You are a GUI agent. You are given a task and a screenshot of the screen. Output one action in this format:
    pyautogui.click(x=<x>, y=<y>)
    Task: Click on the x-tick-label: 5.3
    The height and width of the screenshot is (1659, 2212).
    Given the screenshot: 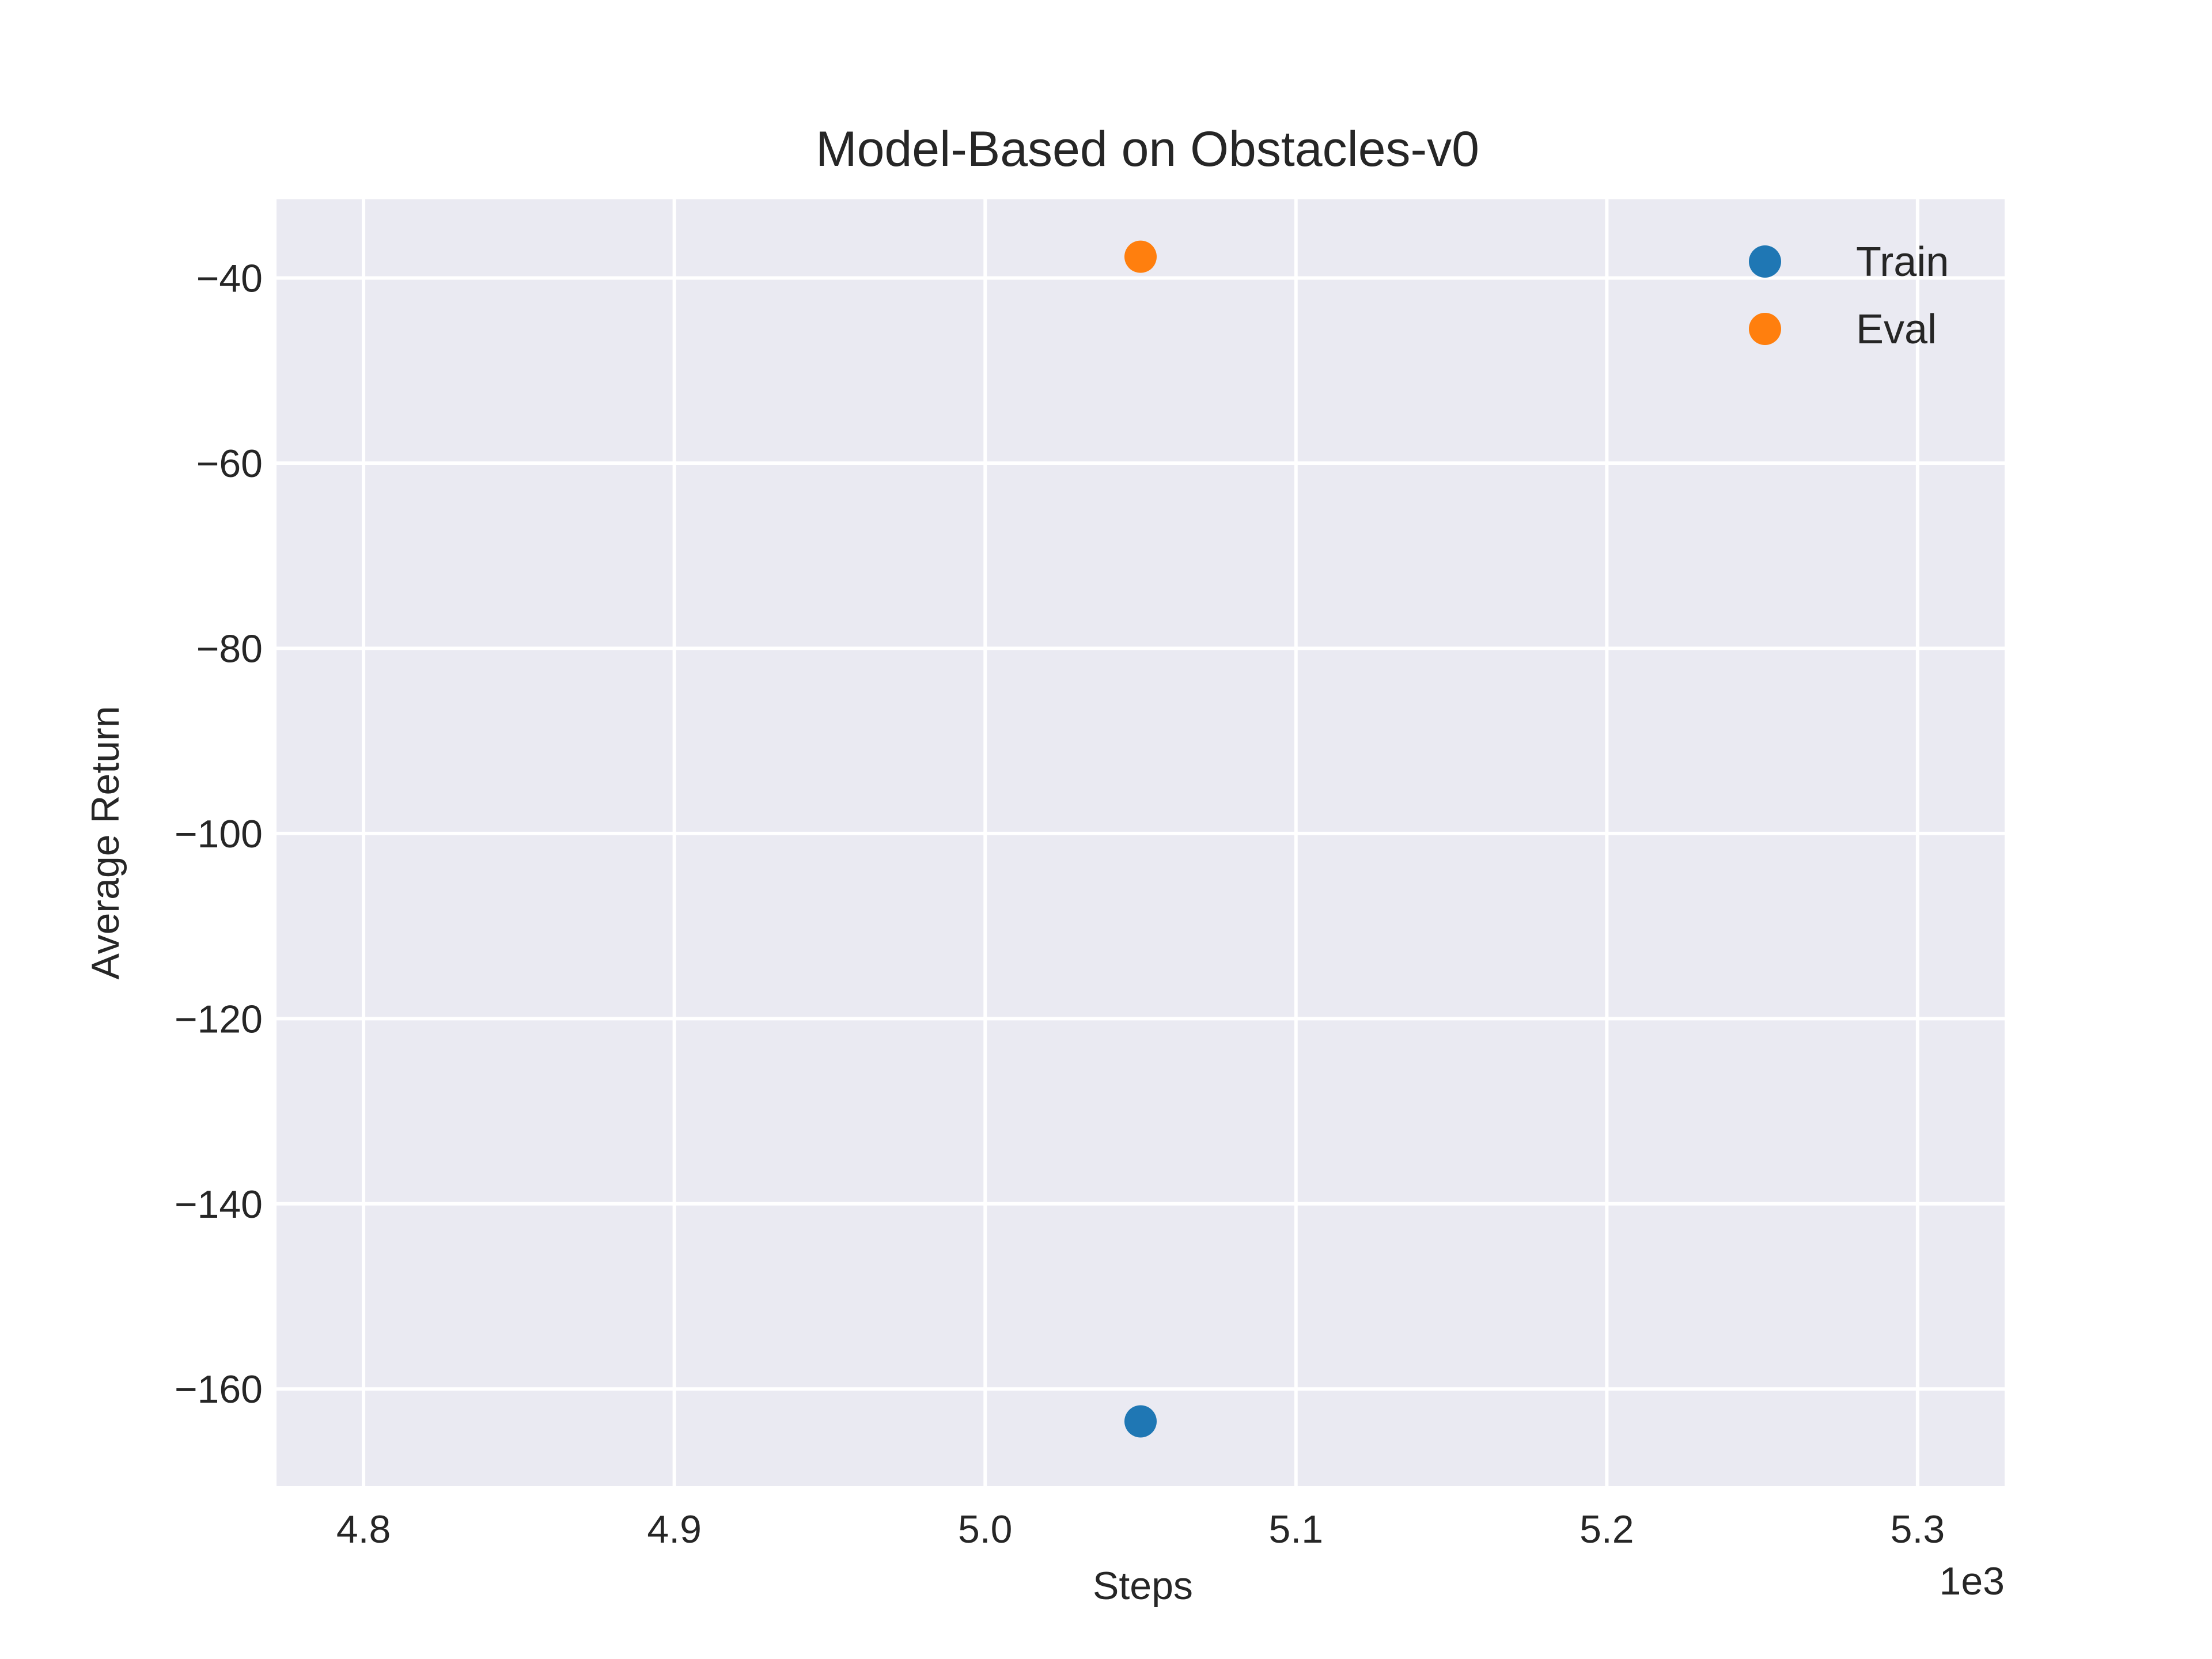 What is the action you would take?
    pyautogui.click(x=1918, y=1529)
    